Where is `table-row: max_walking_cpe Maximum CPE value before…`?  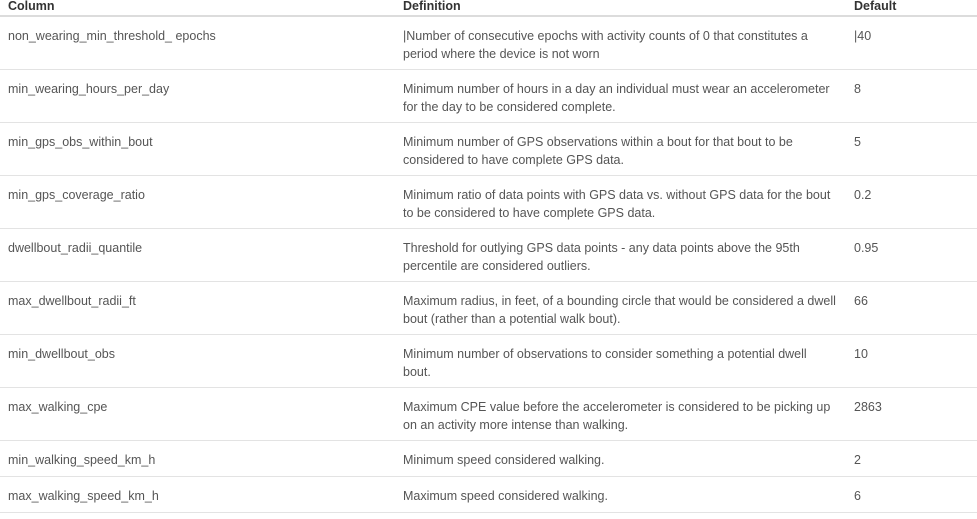 table-row: max_walking_cpe Maximum CPE value before… is located at coordinates (488, 414).